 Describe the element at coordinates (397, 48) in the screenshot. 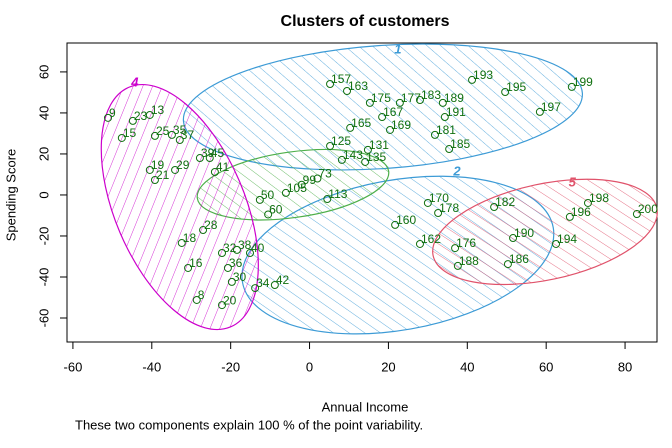

I see `cluster-label: 1` at that location.